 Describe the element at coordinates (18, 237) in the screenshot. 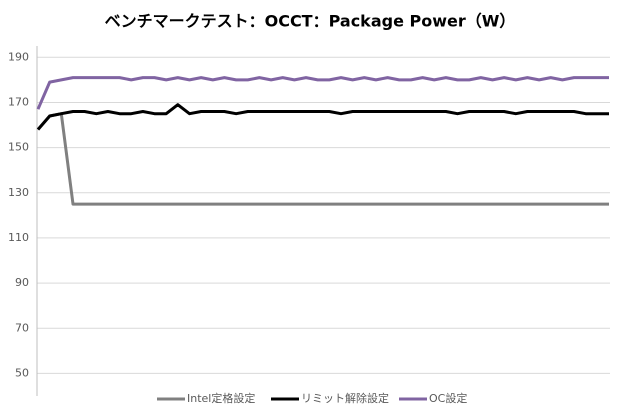

I see `y-tick-label: 110` at that location.